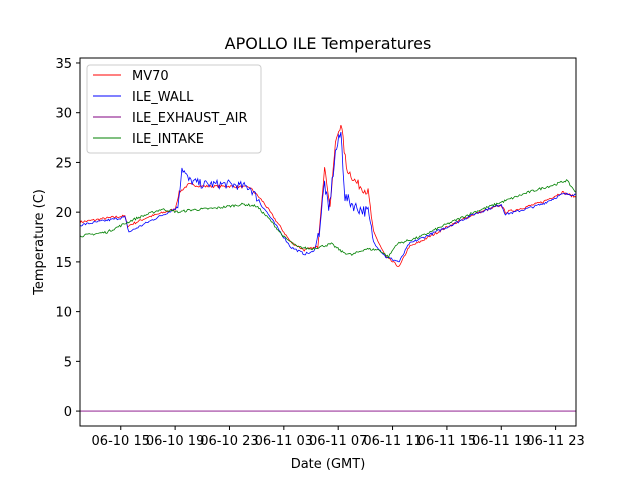 This screenshot has width=640, height=480. Describe the element at coordinates (501, 441) in the screenshot. I see `x-tick-label: 06-11 19` at that location.